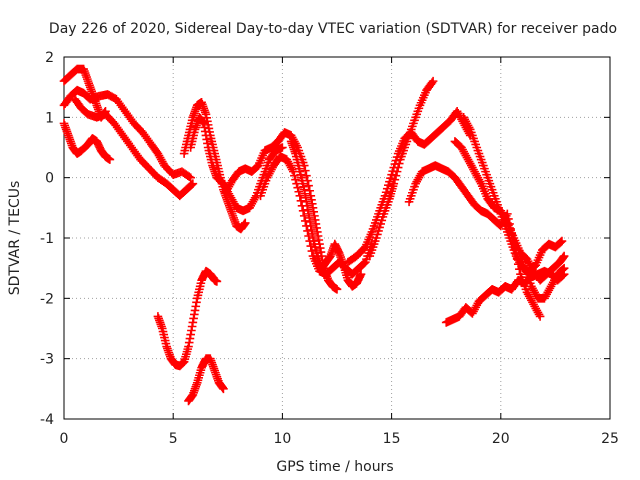  What do you see at coordinates (206, 380) in the screenshot?
I see `data-series-arc-f` at bounding box center [206, 380].